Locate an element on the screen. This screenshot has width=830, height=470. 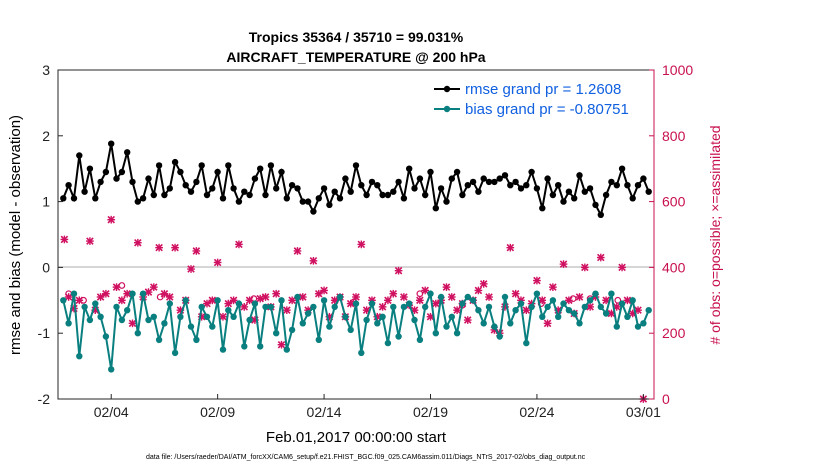
y-right-tick-label: 200 is located at coordinates (674, 333).